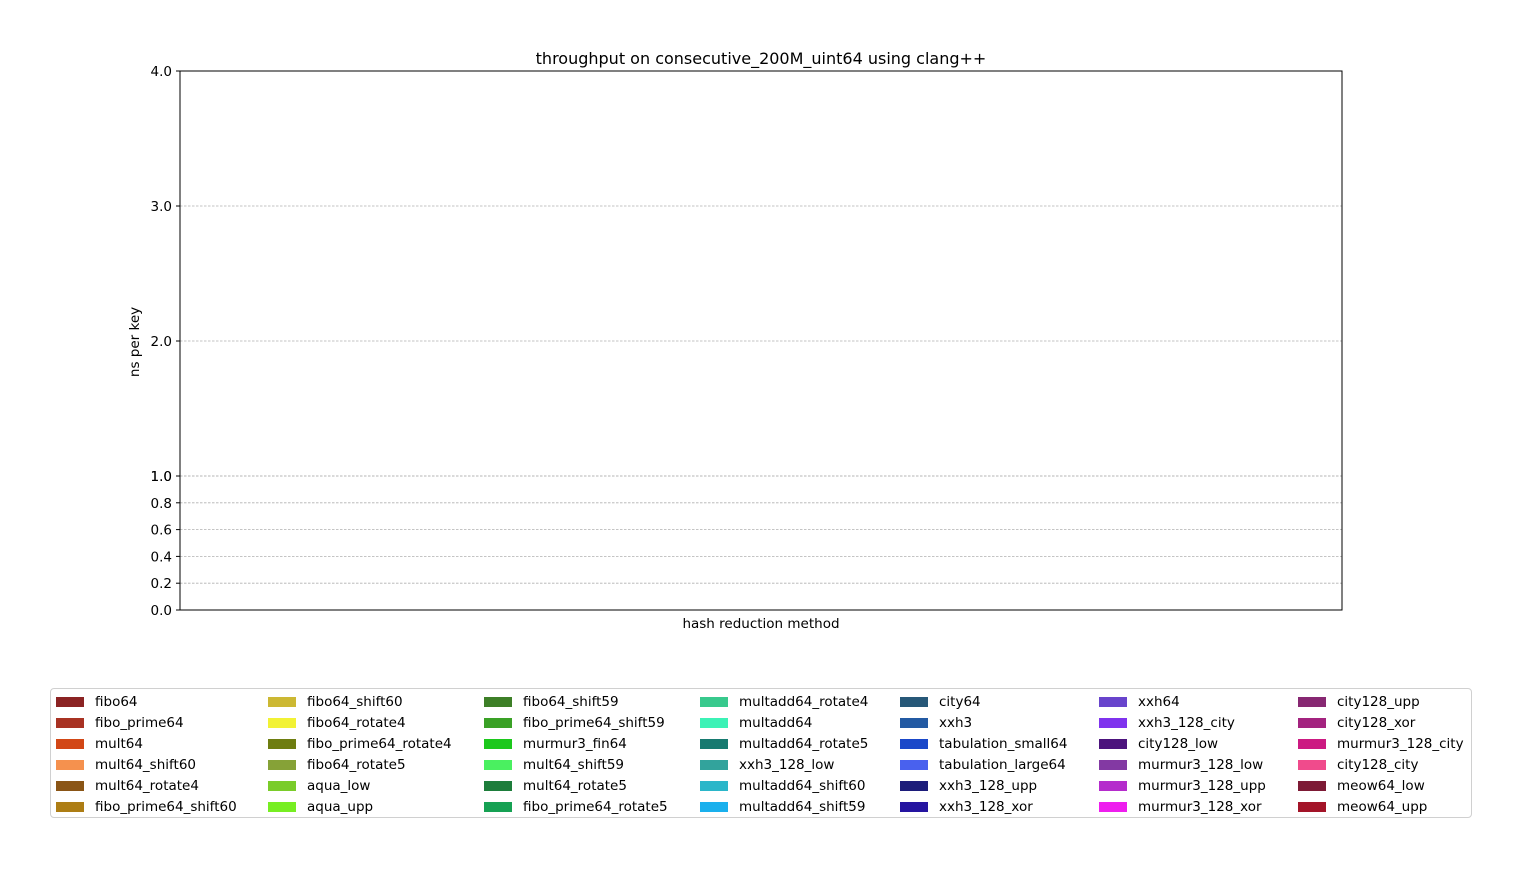  Describe the element at coordinates (1378, 764) in the screenshot. I see `legend-label: city128_city` at that location.